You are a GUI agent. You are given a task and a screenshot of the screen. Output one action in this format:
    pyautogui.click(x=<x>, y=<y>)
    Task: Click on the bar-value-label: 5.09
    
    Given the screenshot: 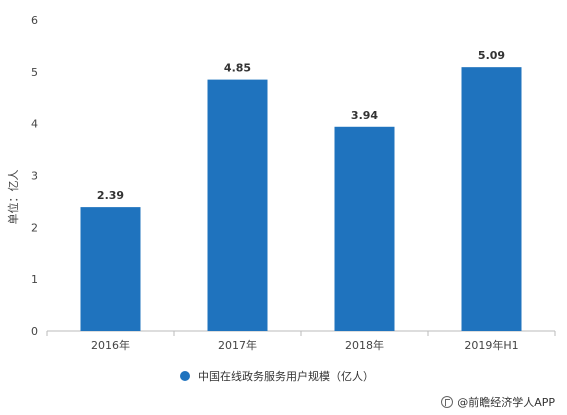 What is the action you would take?
    pyautogui.click(x=491, y=55)
    